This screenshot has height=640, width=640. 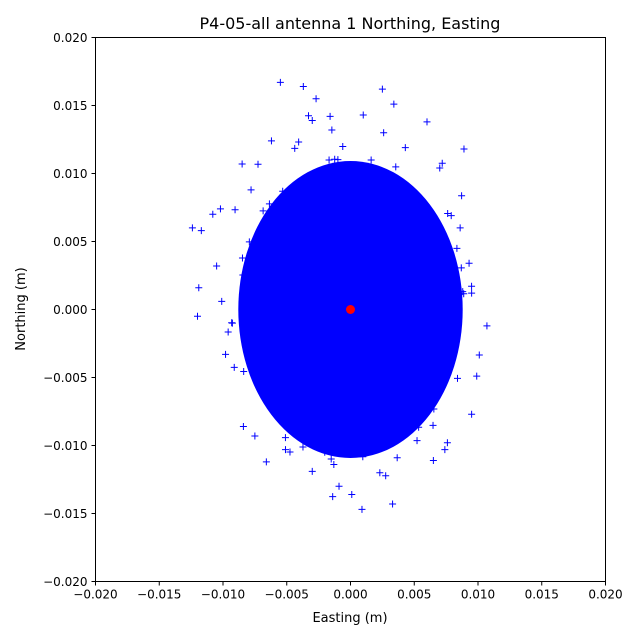 I want to click on x-tick-label: −0.020, so click(x=95, y=595).